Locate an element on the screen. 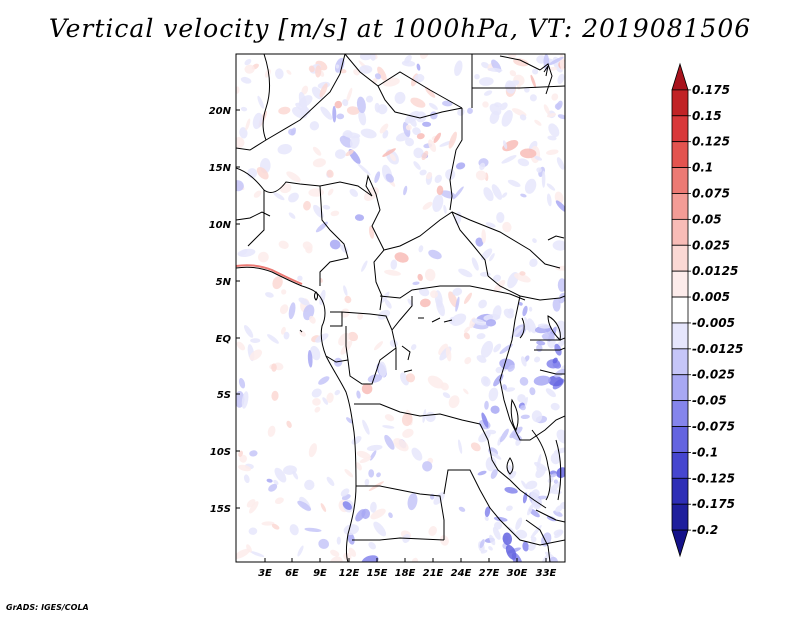 The image size is (800, 618). colorbar-label-3: 0.1 is located at coordinates (702, 168).